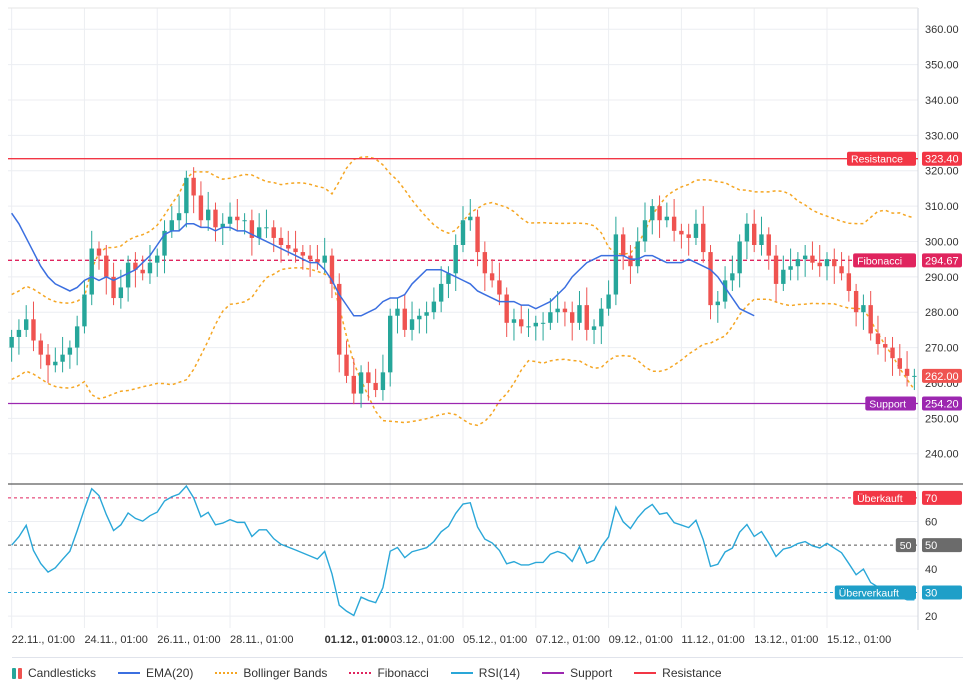 This screenshot has width=975, height=700. Describe the element at coordinates (879, 261) in the screenshot. I see `fibonacci-label-text: Fibonacci` at that location.